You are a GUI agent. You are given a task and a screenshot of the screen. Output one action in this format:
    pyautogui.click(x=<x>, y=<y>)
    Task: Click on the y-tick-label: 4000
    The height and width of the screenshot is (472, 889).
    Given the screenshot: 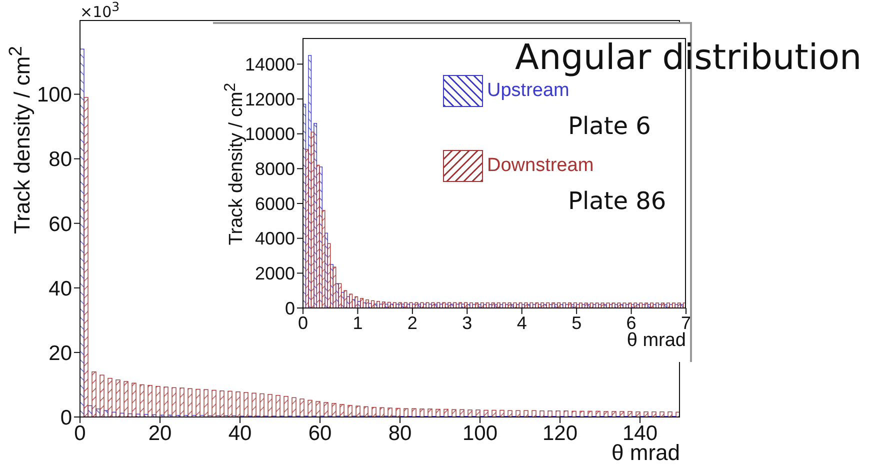 What is the action you would take?
    pyautogui.click(x=274, y=238)
    